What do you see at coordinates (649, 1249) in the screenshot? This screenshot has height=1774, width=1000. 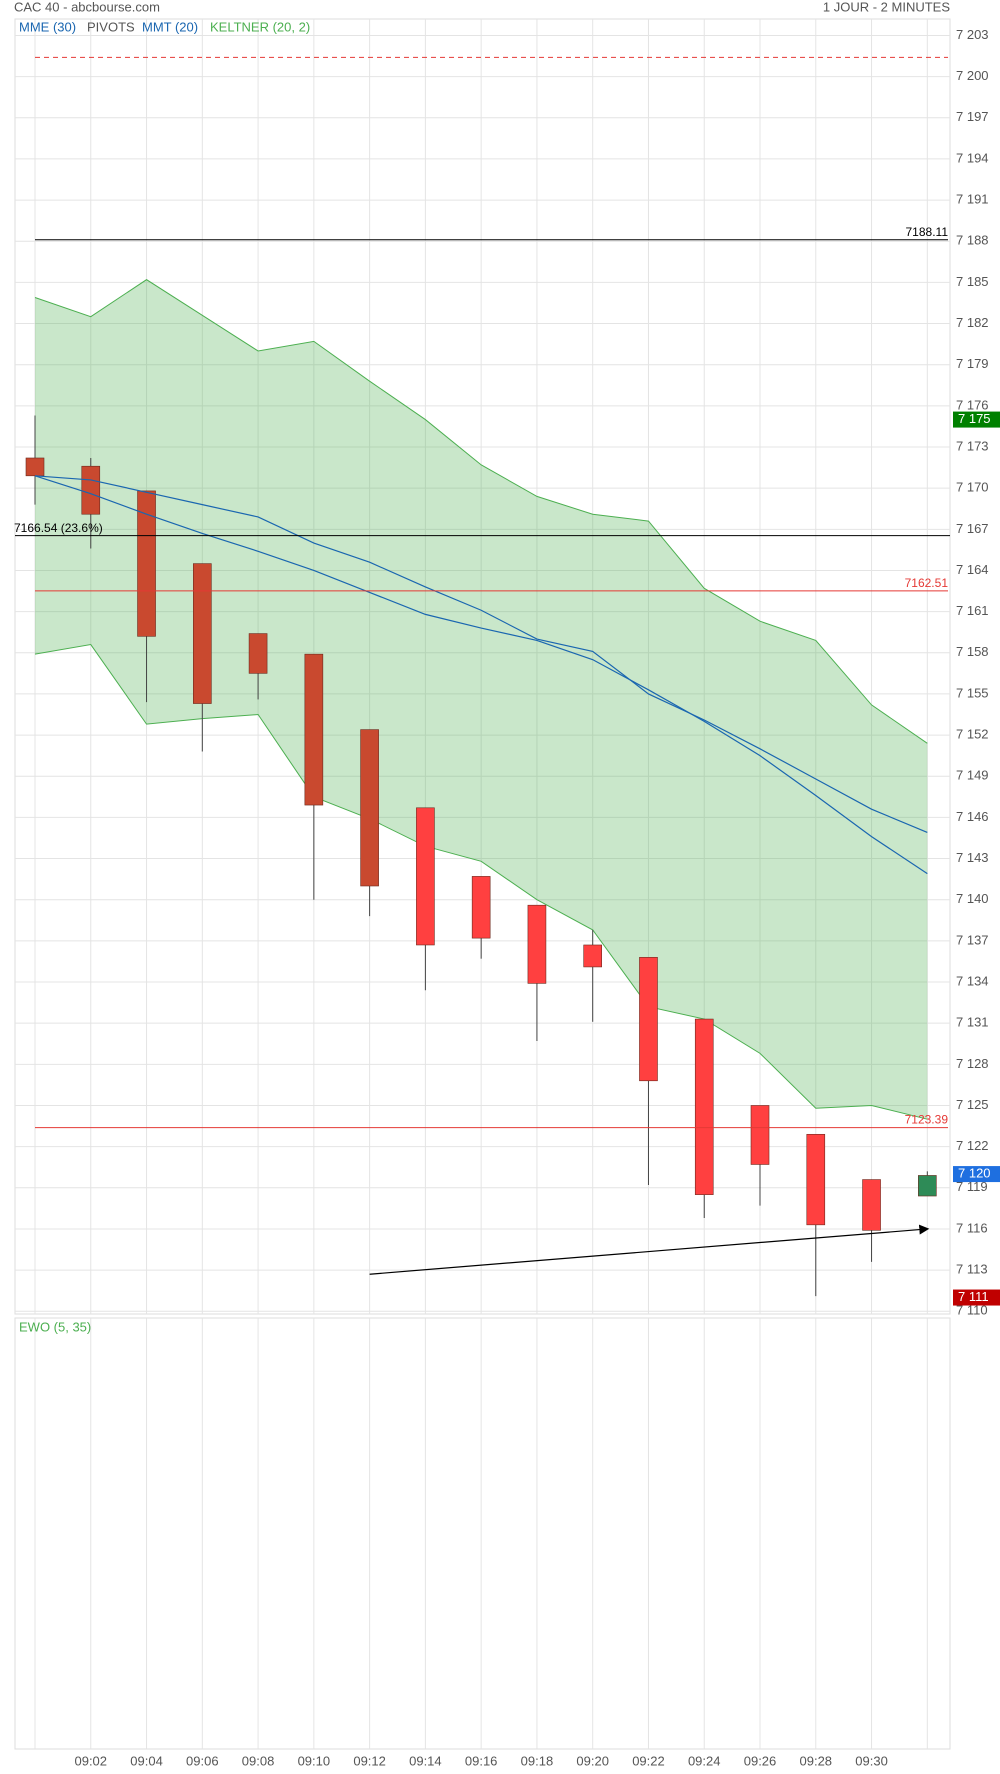 I see `trendline` at bounding box center [649, 1249].